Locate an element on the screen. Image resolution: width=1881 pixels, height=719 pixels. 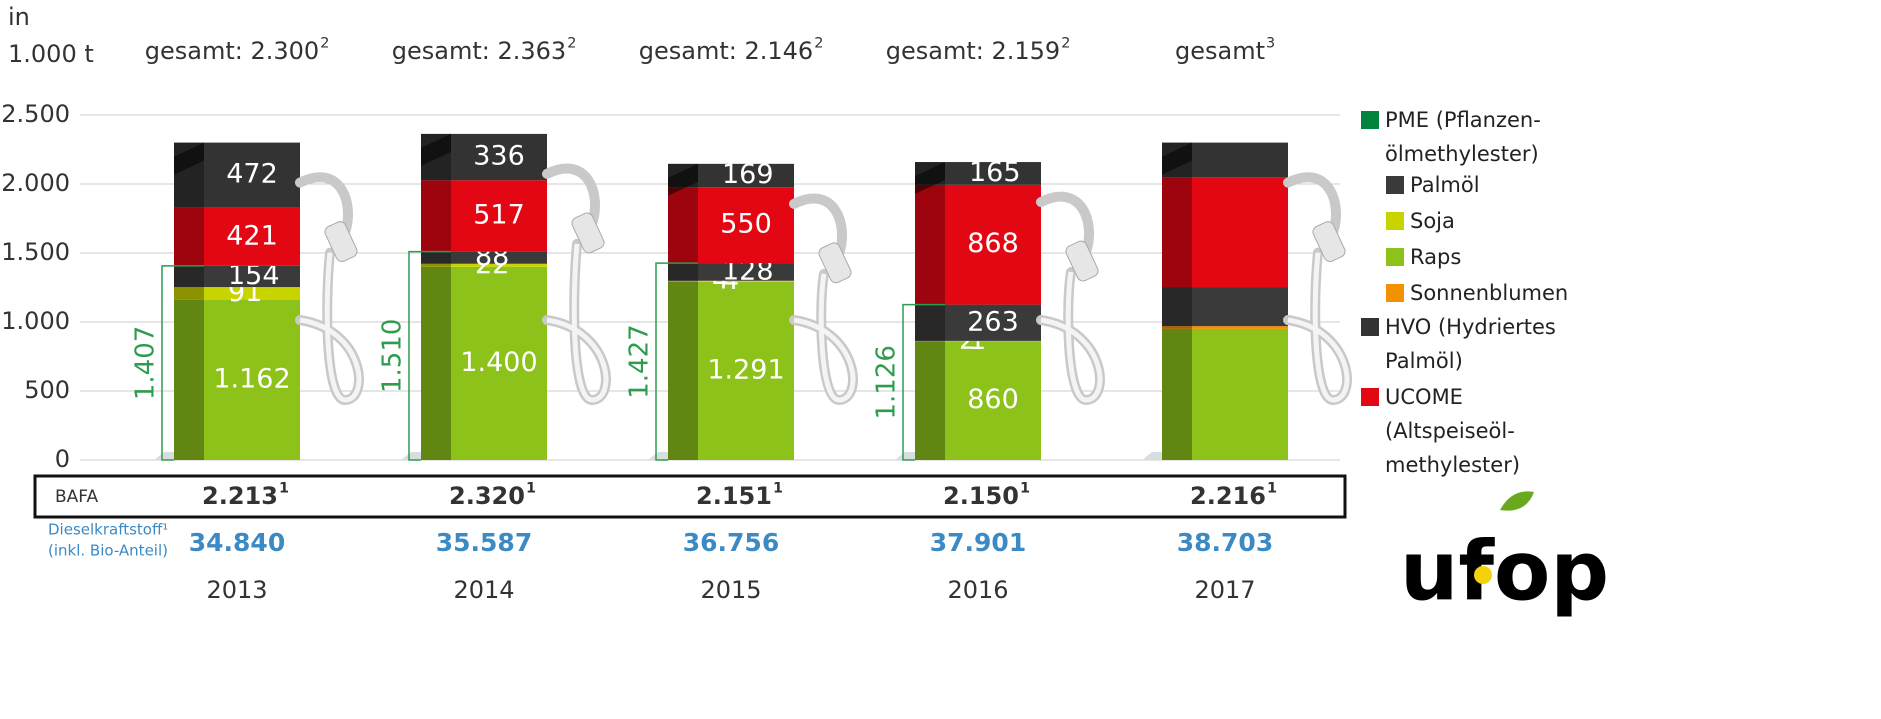
y-tick-label: 2.000 is located at coordinates (35, 183).